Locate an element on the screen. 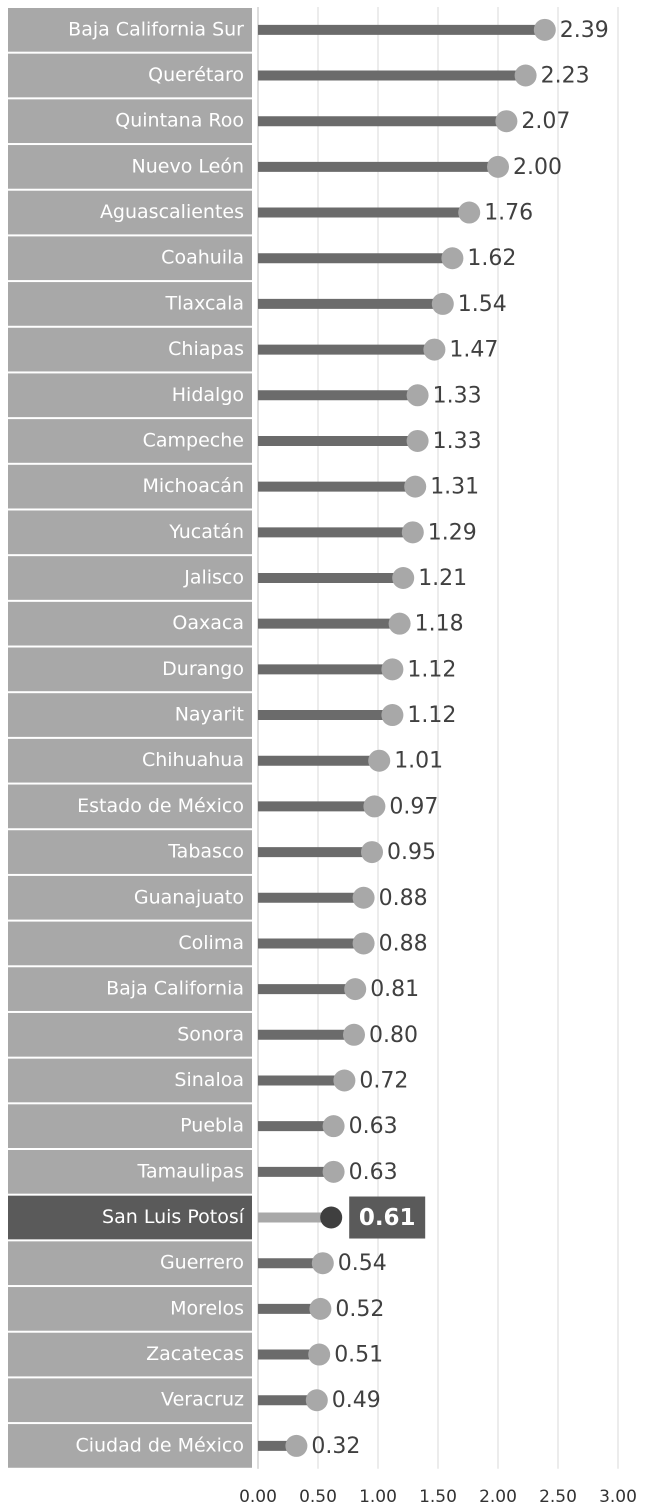  value-label: 0.95 is located at coordinates (411, 852).